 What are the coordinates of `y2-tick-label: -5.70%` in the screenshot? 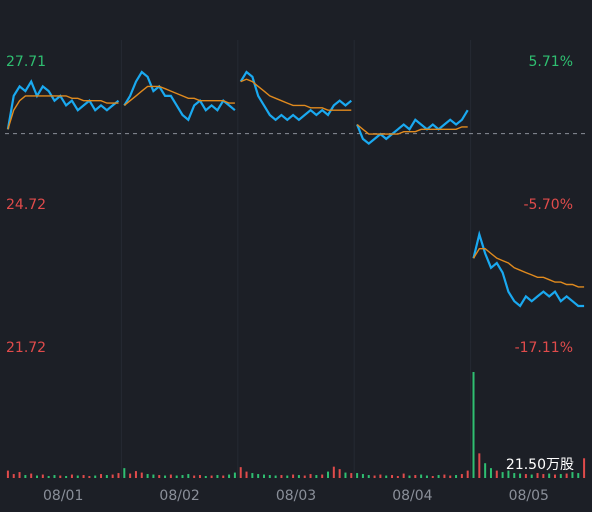 It's located at (548, 205).